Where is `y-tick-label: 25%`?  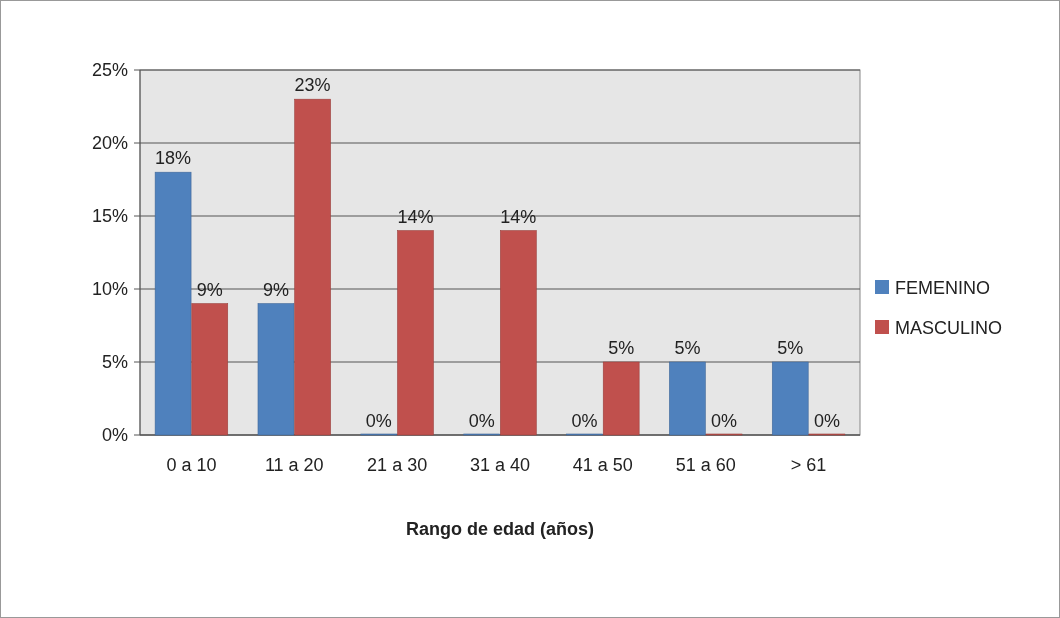 y-tick-label: 25% is located at coordinates (109, 70).